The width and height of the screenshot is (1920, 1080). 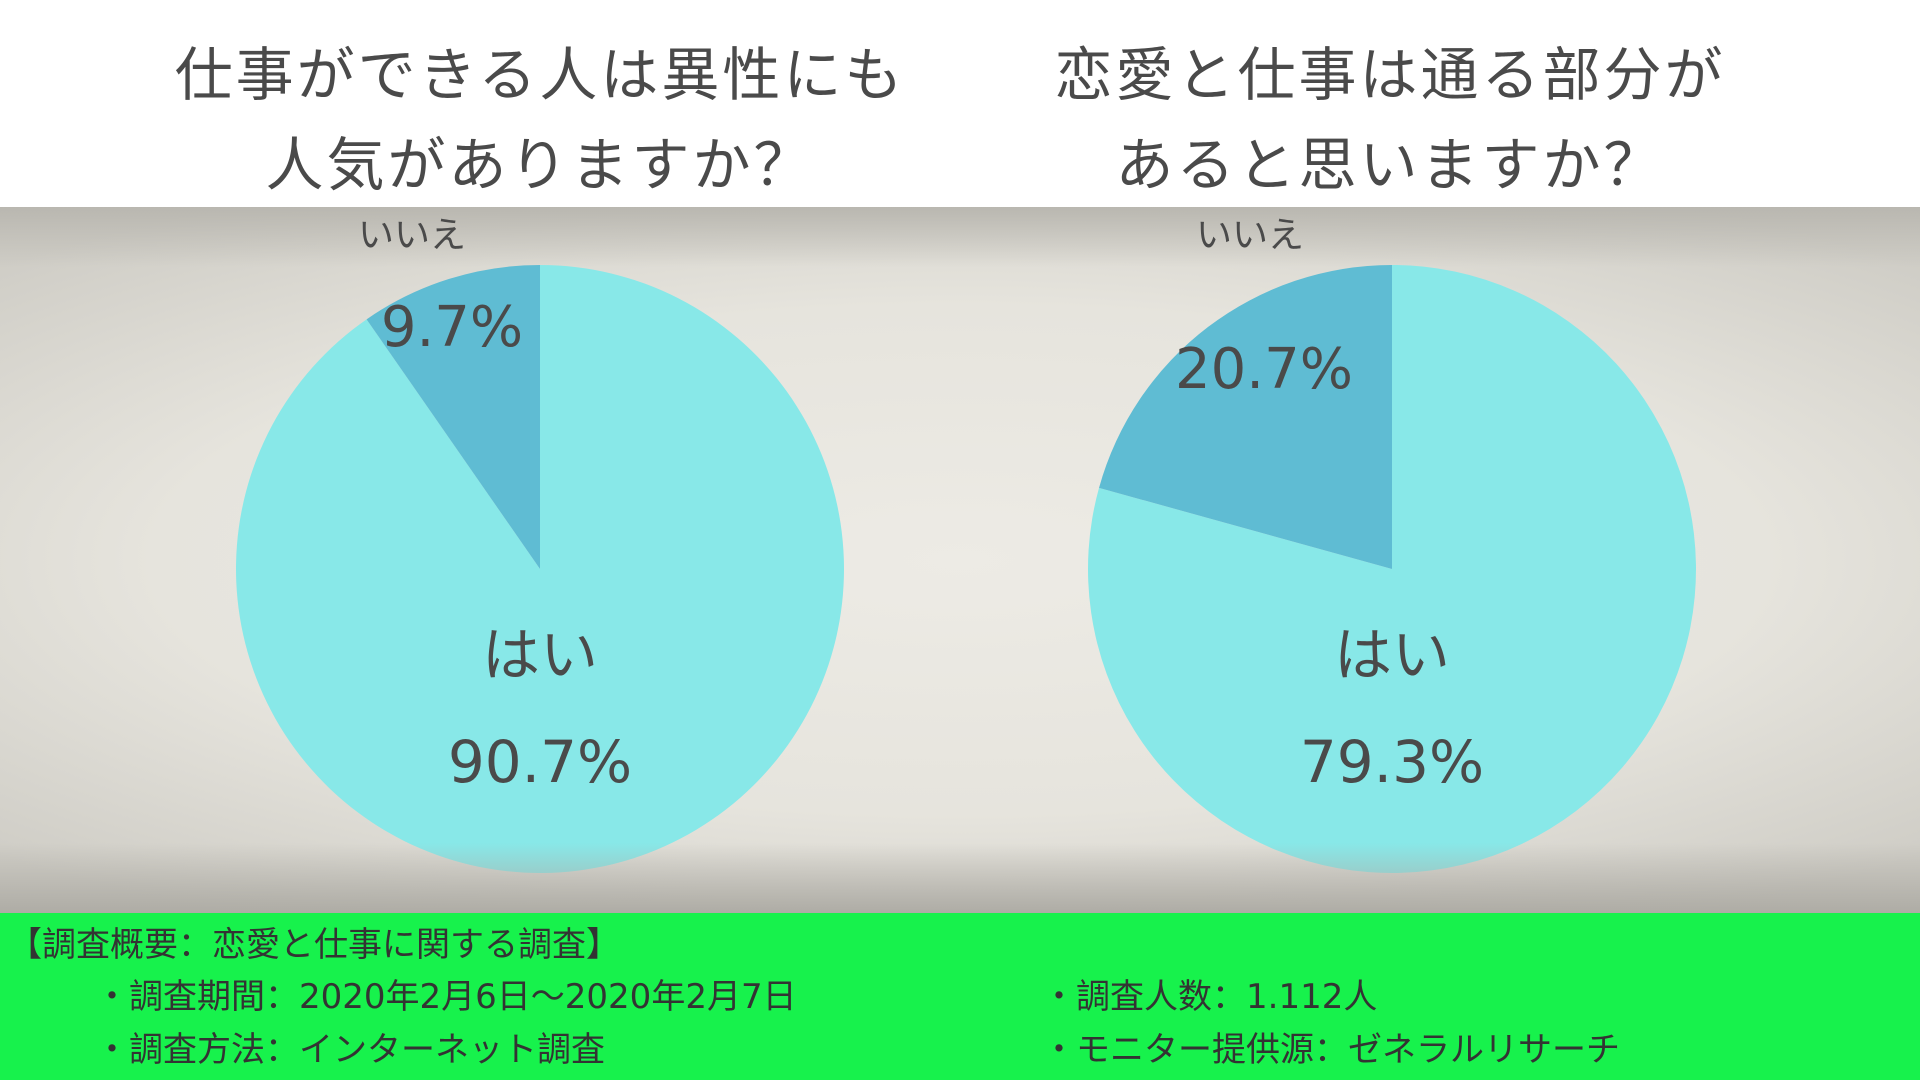 I want to click on survey-provider: ・モニター提供源：ゼネラルリサーチ, so click(x=1331, y=1050).